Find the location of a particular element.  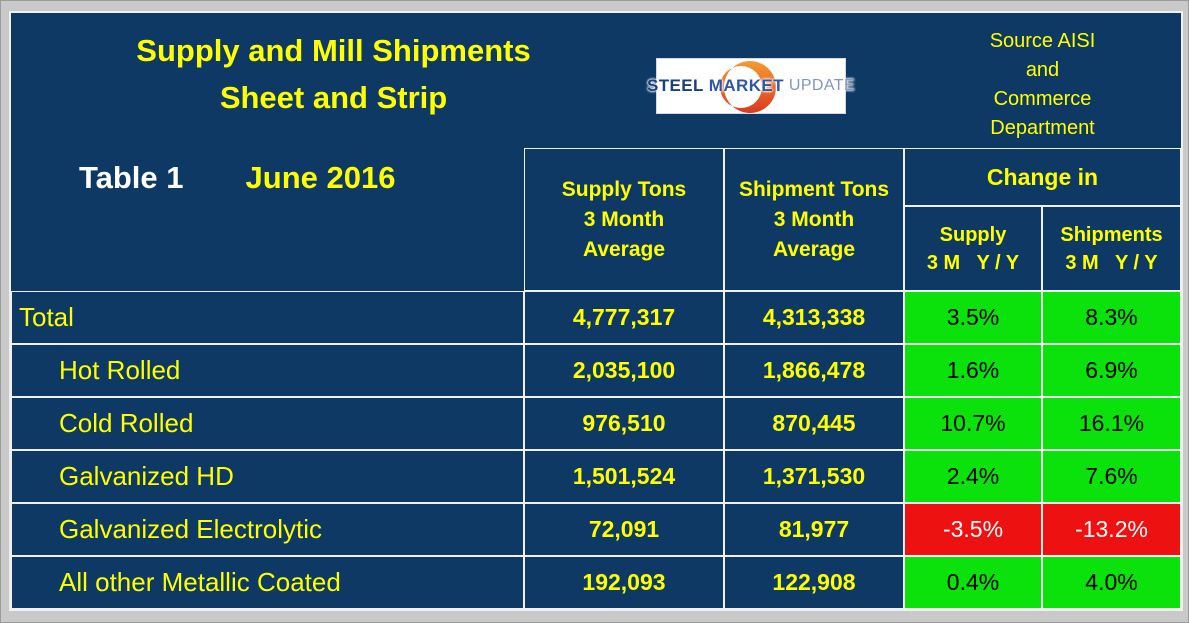

shipment-value: 122,908 is located at coordinates (814, 582).